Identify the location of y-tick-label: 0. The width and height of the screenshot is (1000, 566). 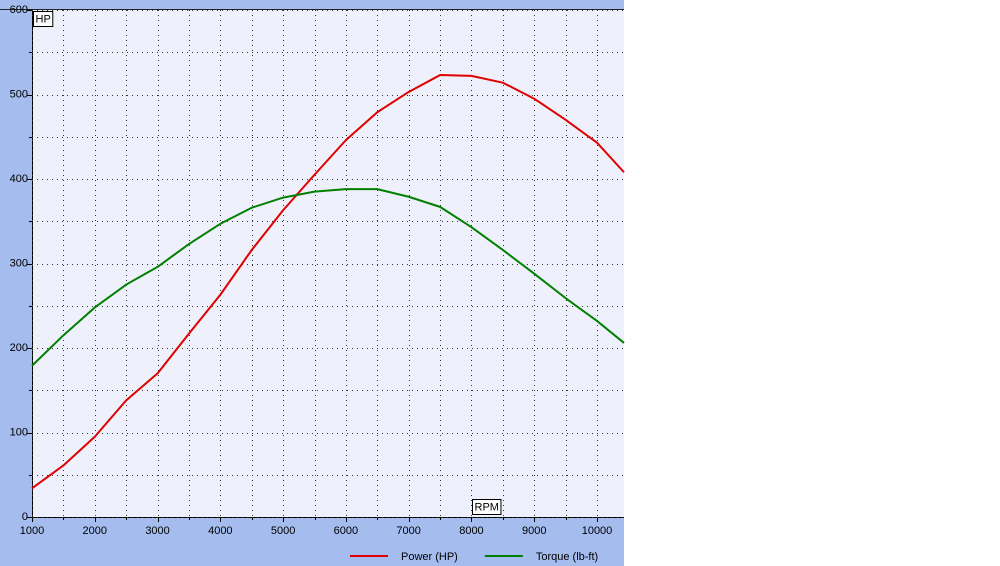
(25, 517).